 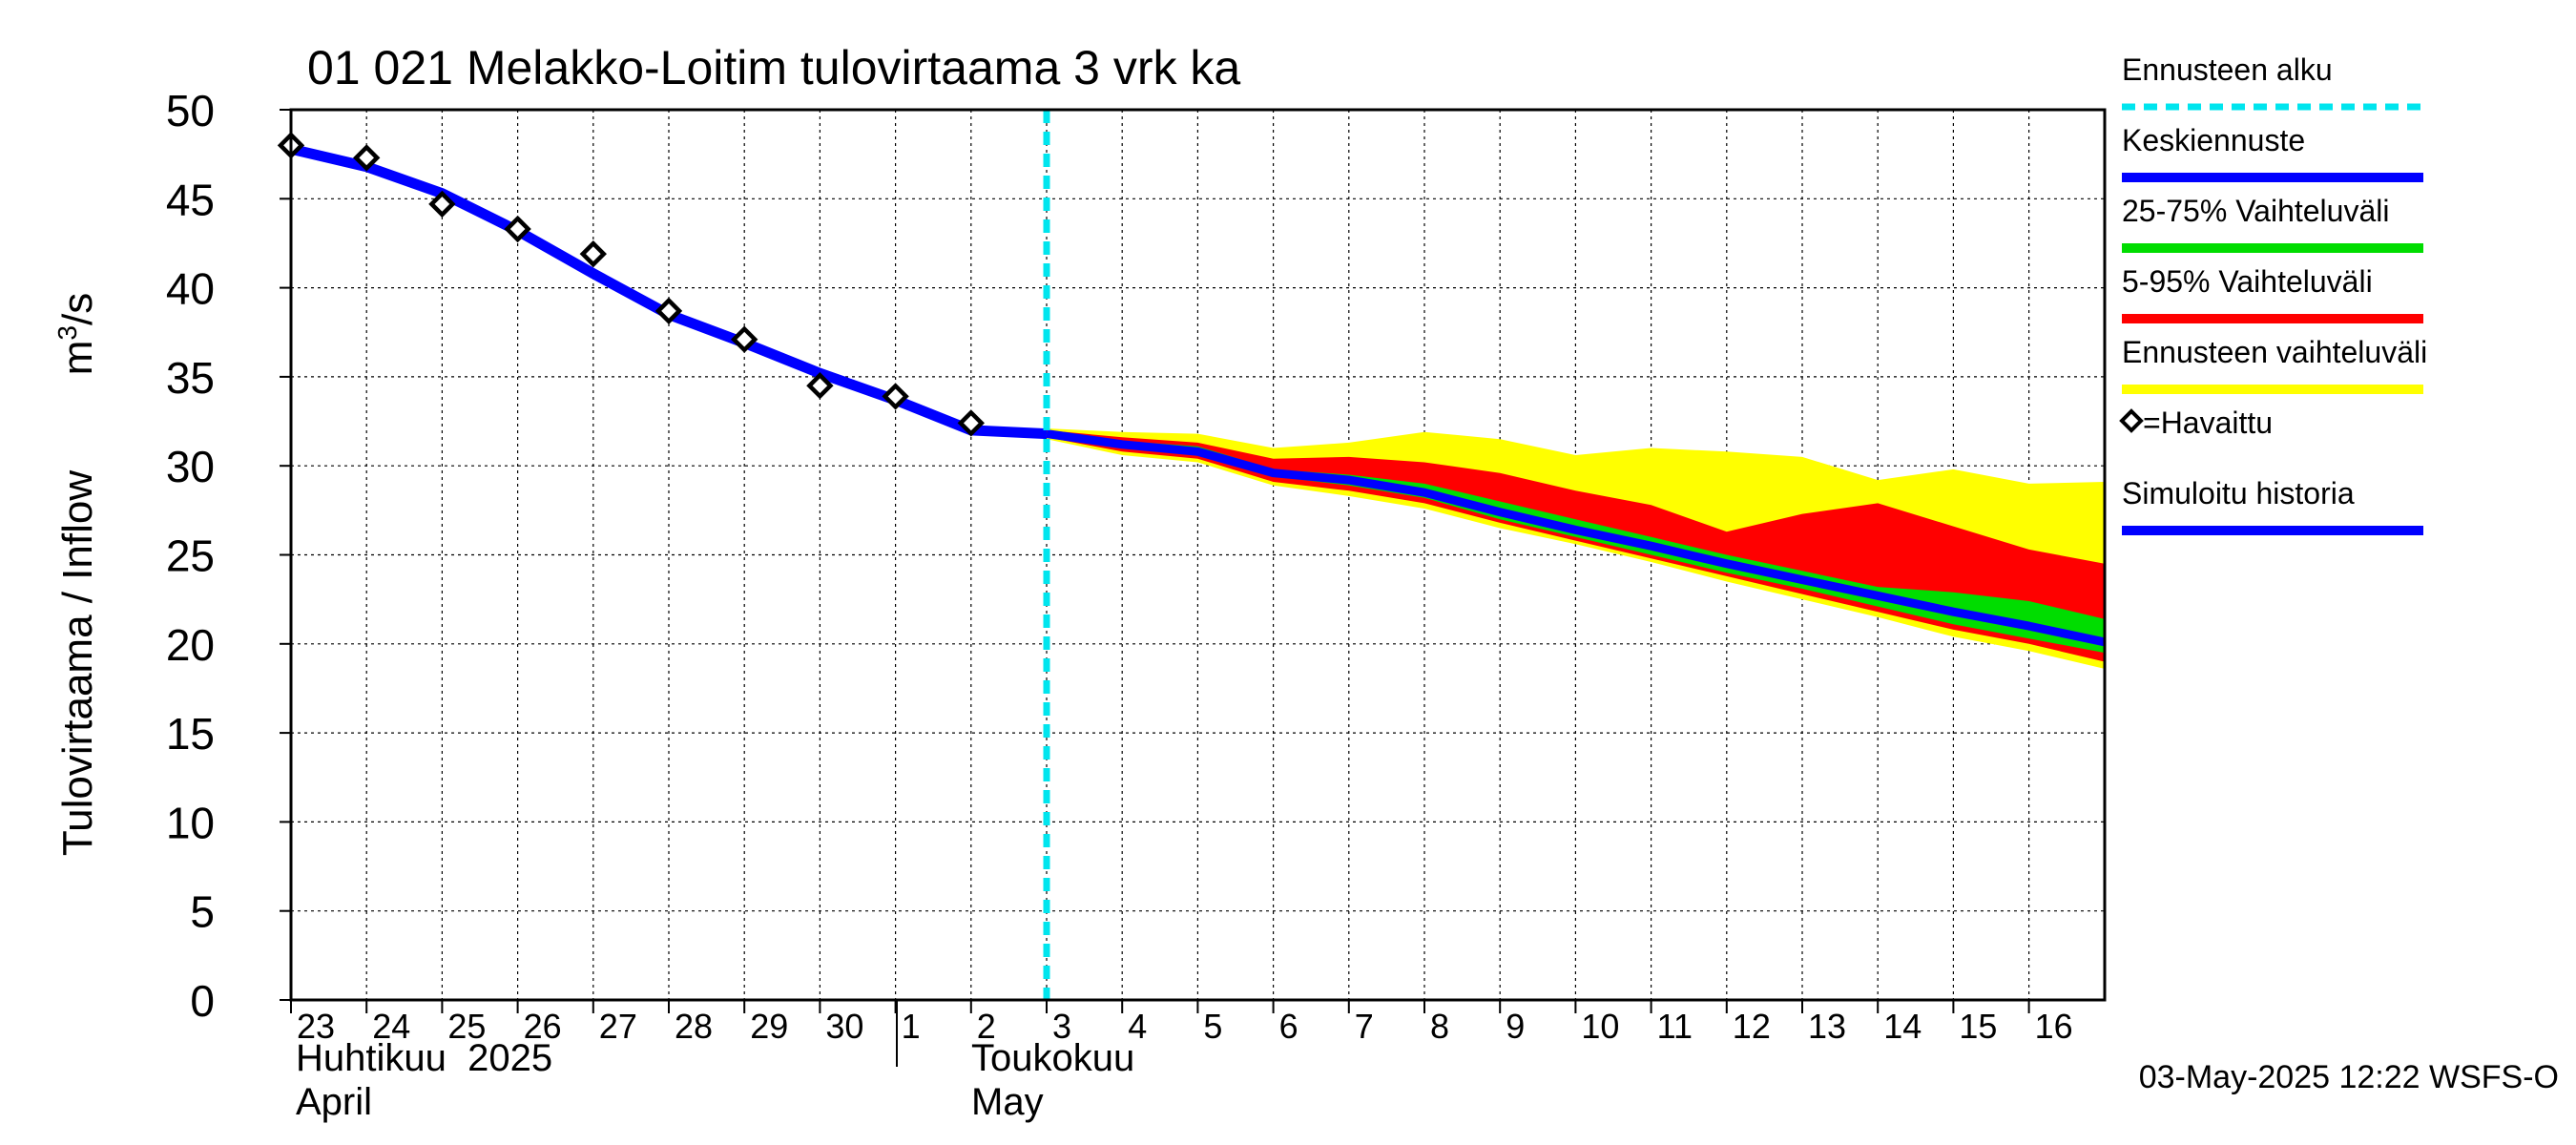 I want to click on x-tick-labels: 23 24 25 26 27 28 29 30 1 2 3 4 5 6 7 8 9 10 11 12 13 14 15 16, so click(x=1181, y=1023).